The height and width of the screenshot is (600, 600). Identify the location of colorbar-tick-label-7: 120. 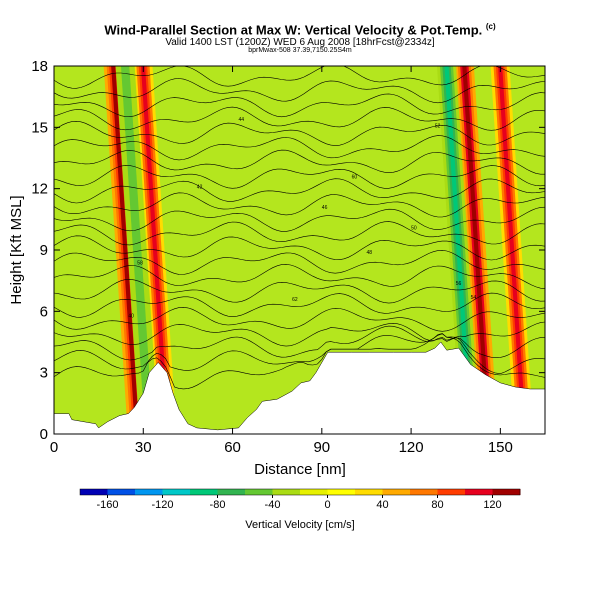
(492, 505).